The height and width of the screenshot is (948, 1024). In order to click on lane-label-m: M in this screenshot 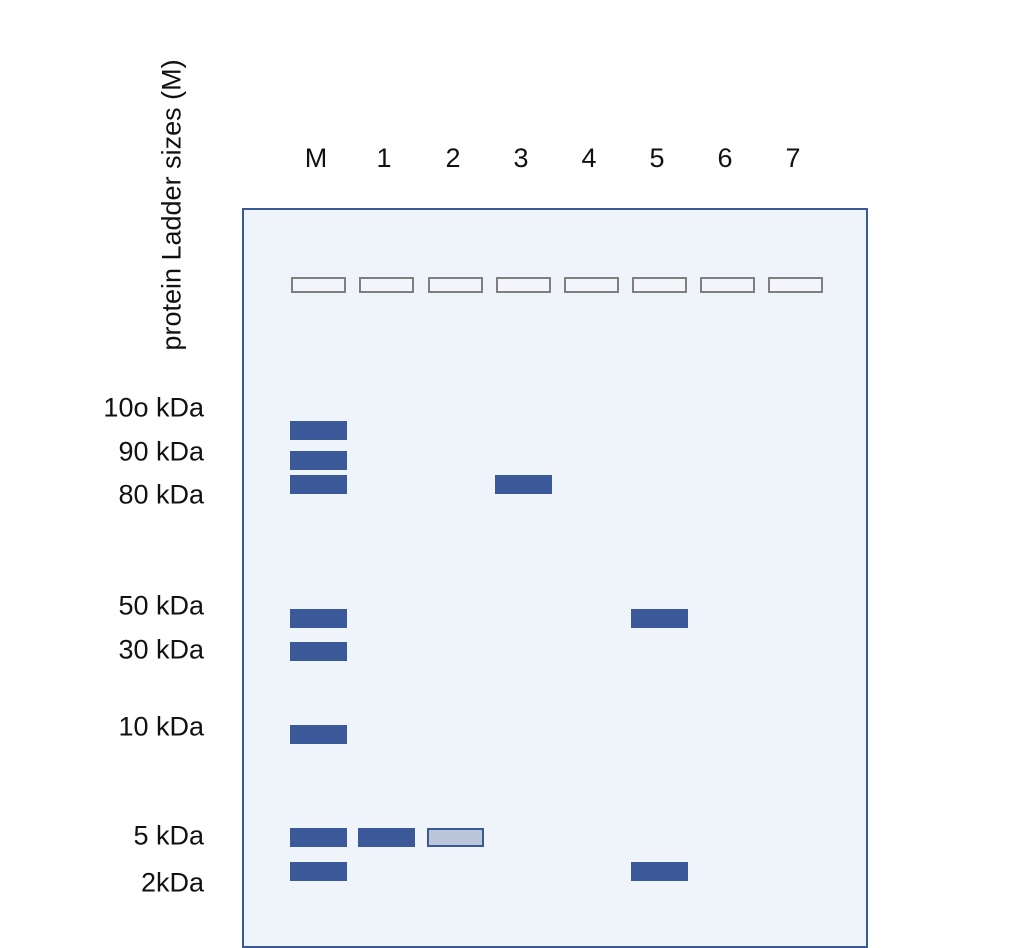, I will do `click(316, 158)`.